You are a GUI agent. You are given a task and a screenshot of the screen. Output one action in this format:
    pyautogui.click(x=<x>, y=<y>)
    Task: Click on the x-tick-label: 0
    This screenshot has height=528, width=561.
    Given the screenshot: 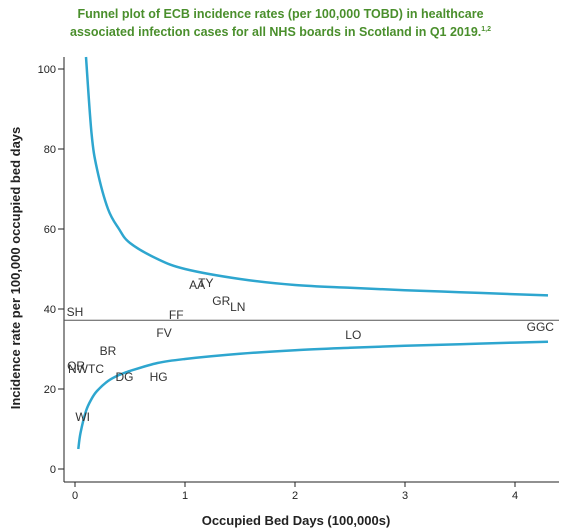 What is the action you would take?
    pyautogui.click(x=75, y=496)
    